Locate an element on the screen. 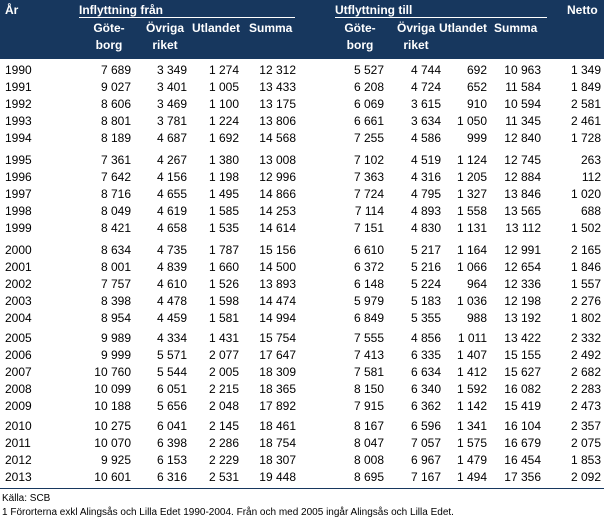 The image size is (604, 524). cell-in-ovriga: 4 610 is located at coordinates (171, 284).